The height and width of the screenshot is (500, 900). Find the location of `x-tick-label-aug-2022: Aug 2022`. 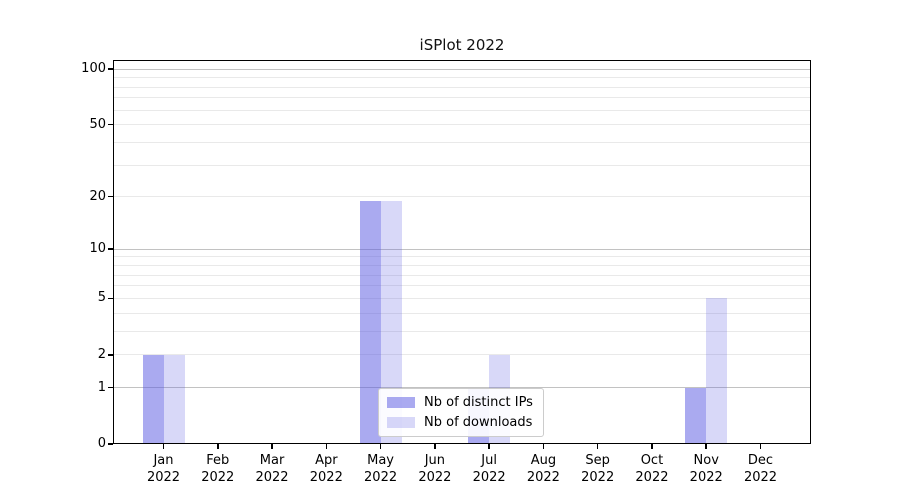

x-tick-label-aug-2022: Aug 2022 is located at coordinates (543, 469).